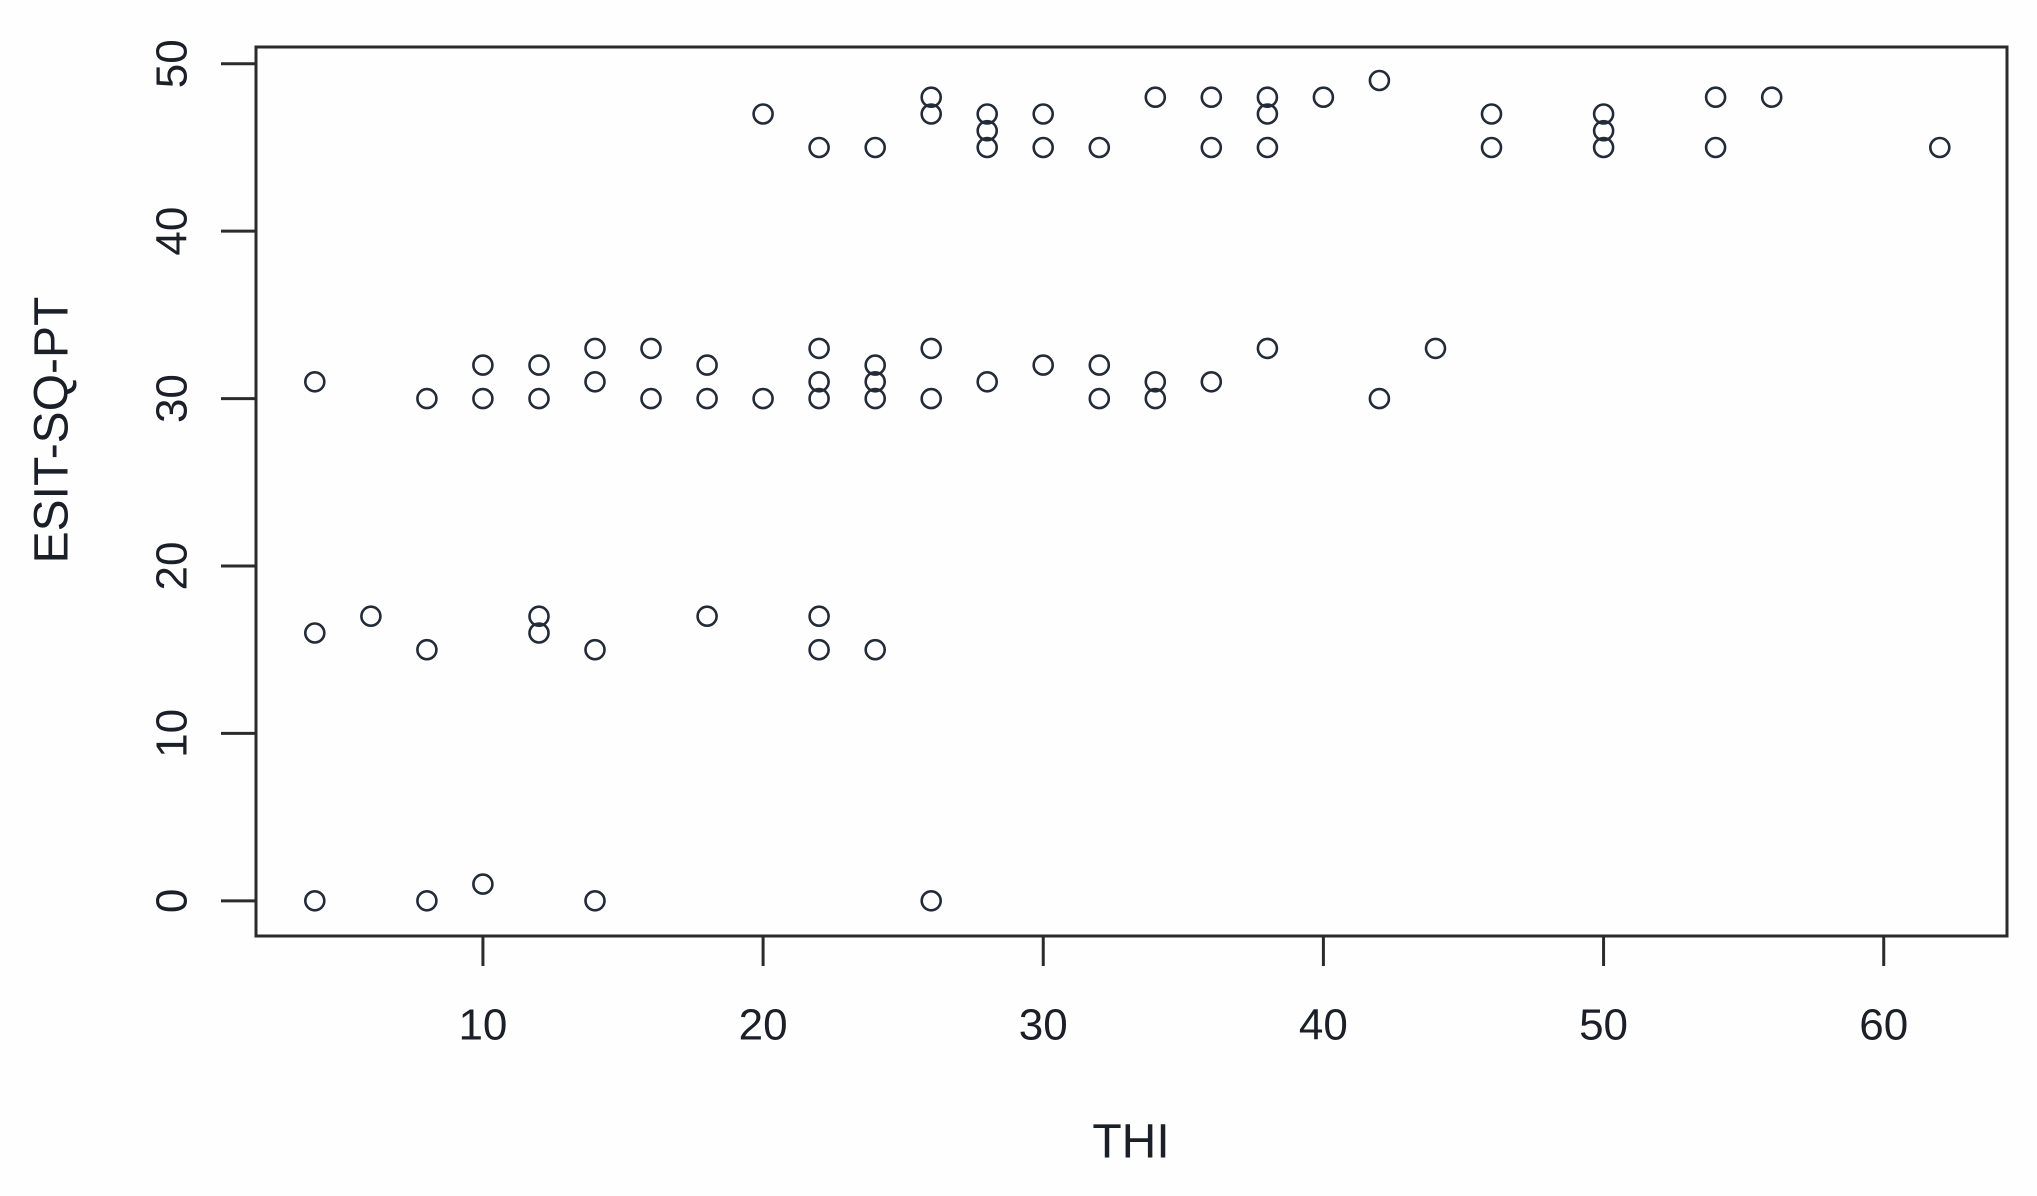 The width and height of the screenshot is (2037, 1196). I want to click on x-tick-label: 20, so click(763, 1025).